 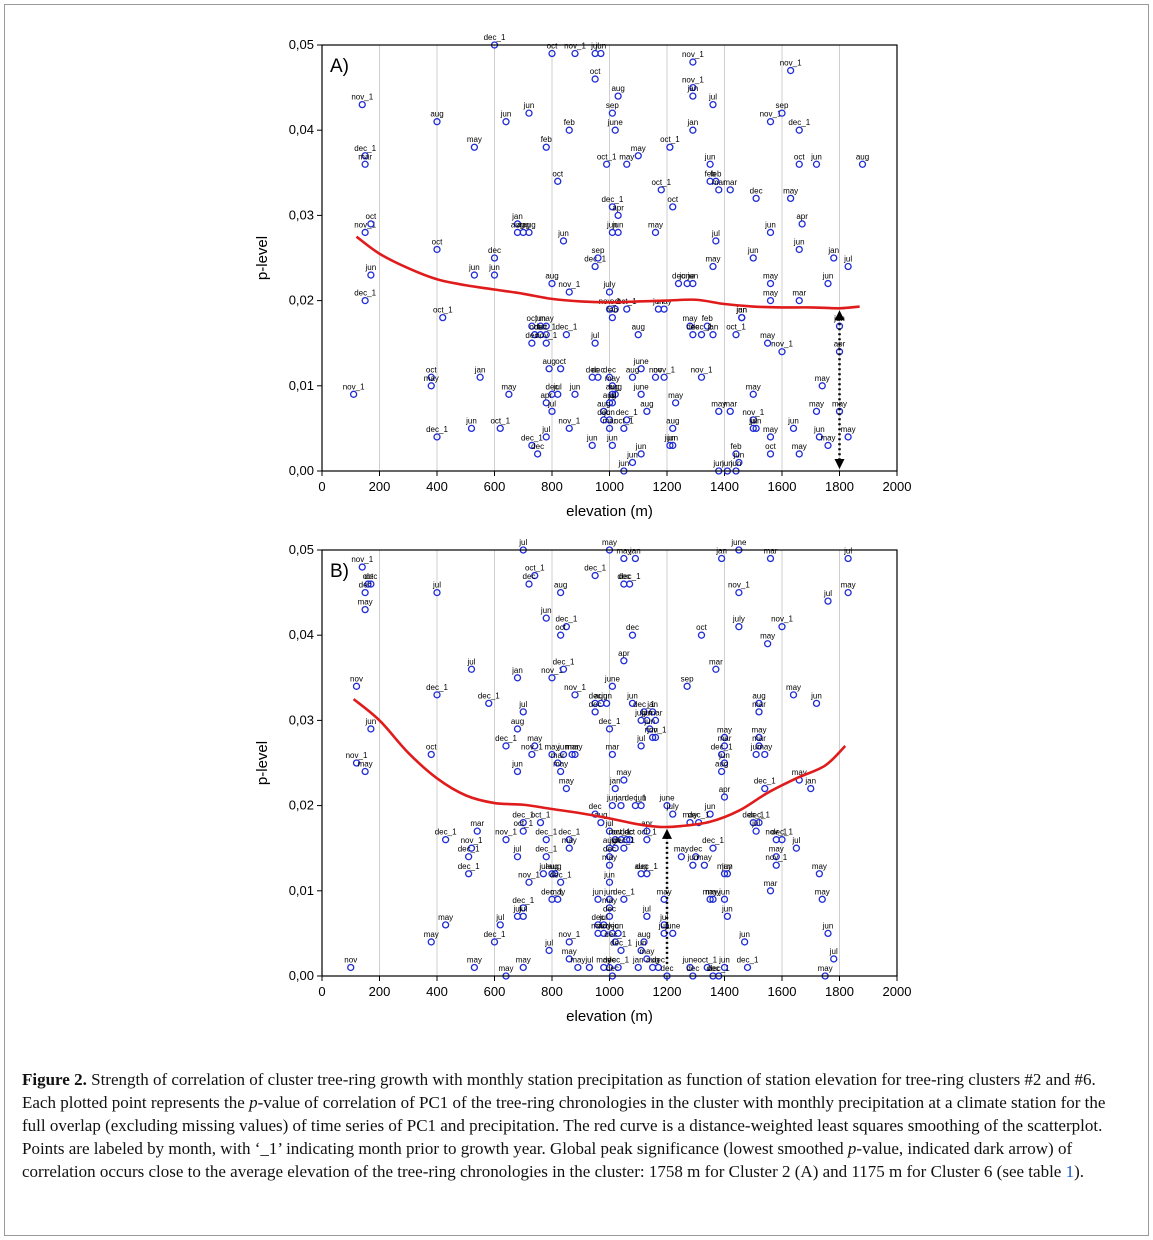 What do you see at coordinates (647, 827) in the screenshot?
I see `data-point: apr` at bounding box center [647, 827].